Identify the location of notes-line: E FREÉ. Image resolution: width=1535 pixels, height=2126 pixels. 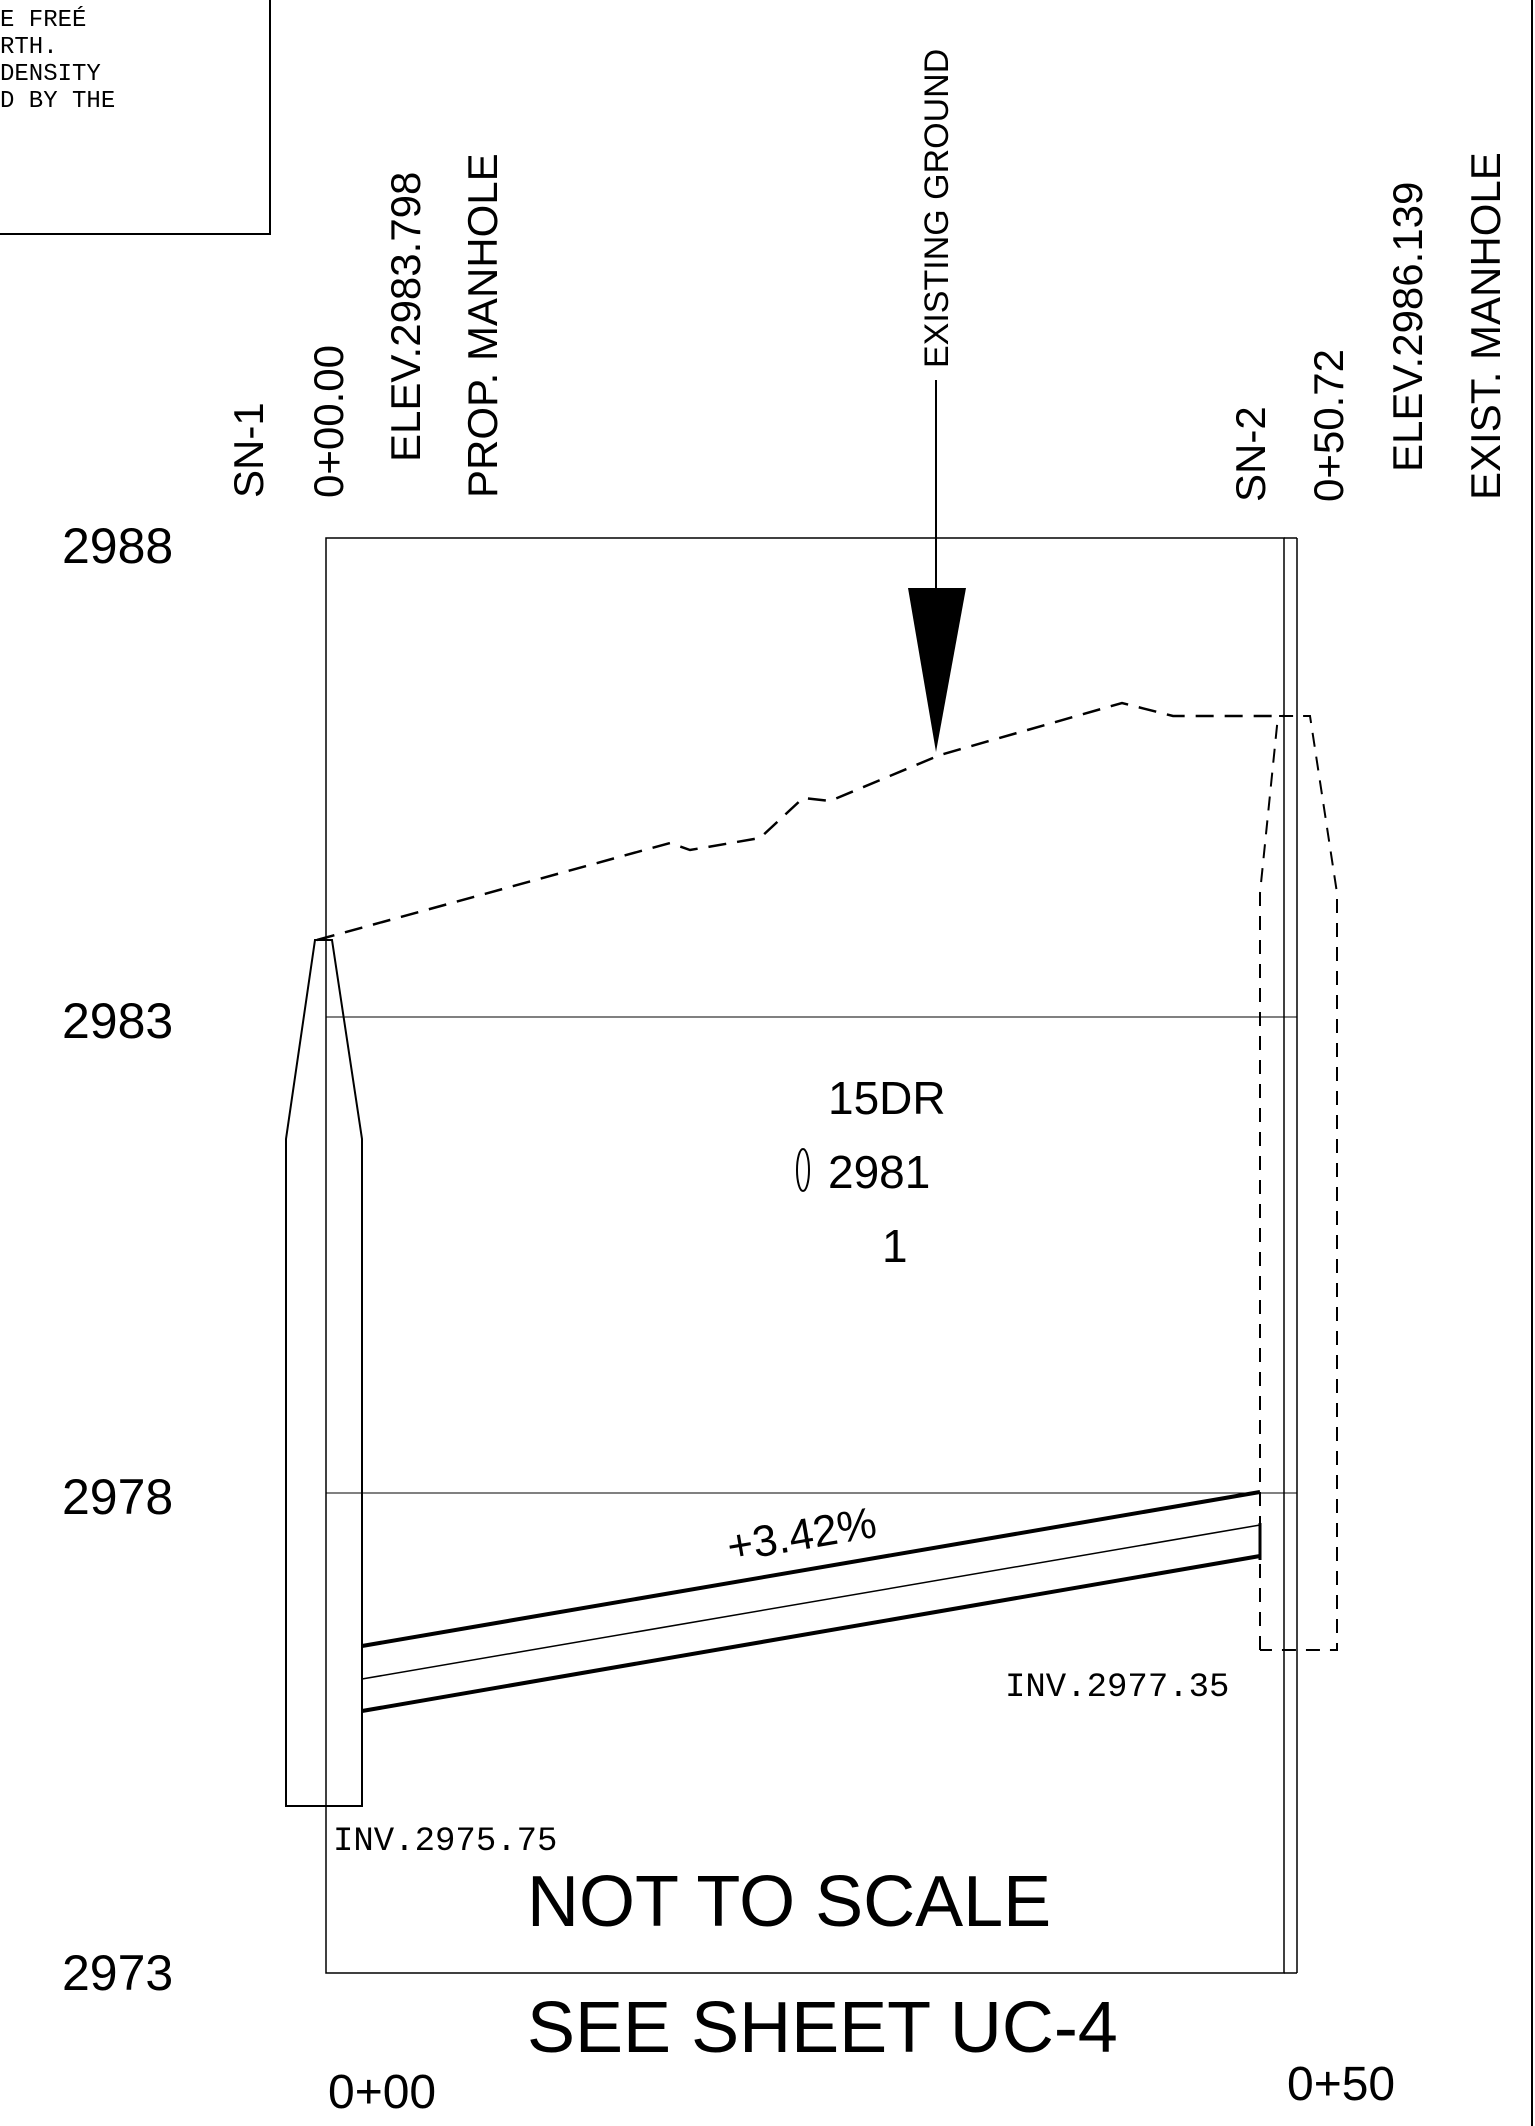
(43, 20).